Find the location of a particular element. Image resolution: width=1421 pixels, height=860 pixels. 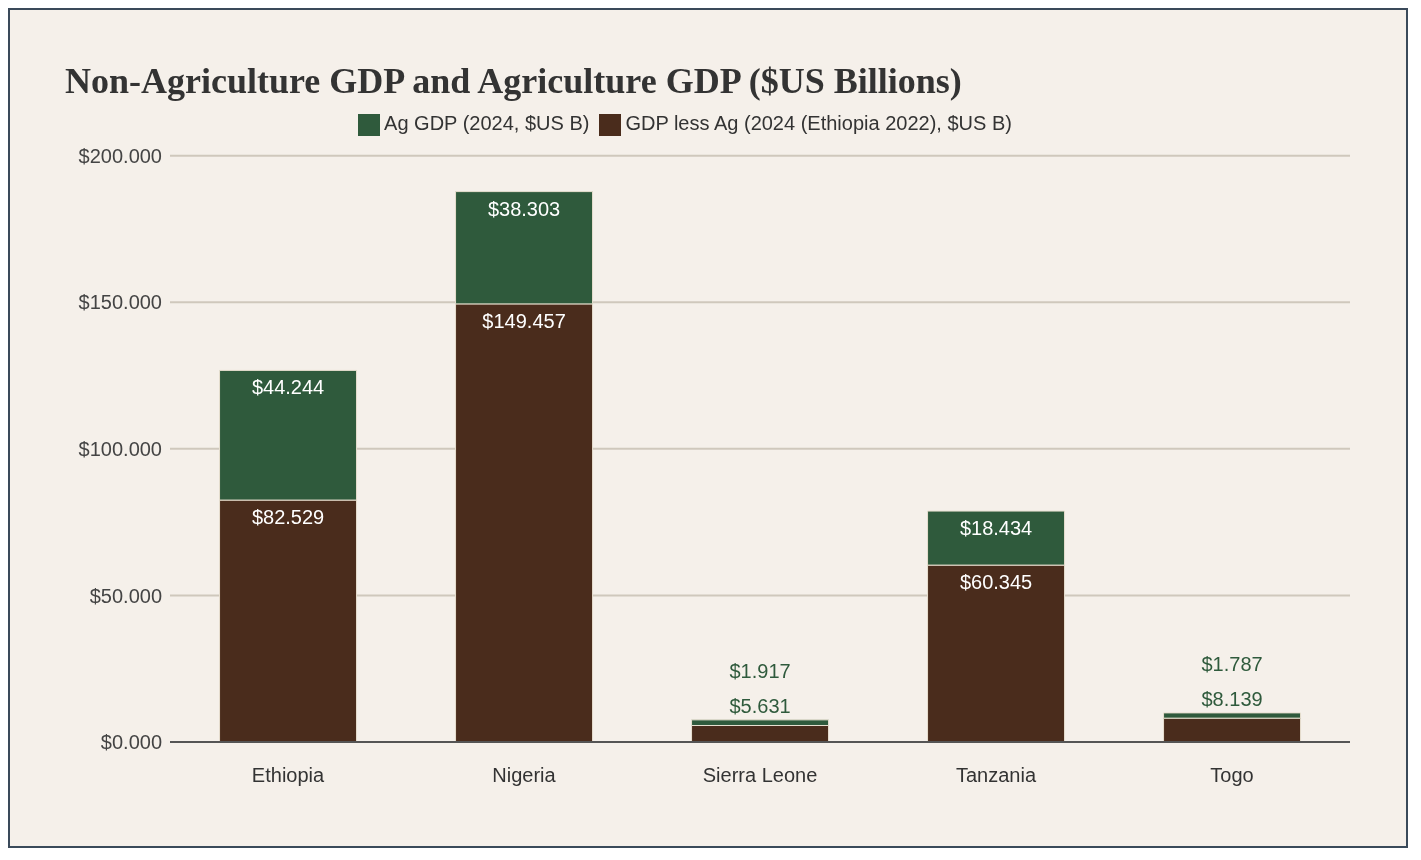

data-label: $38.303 is located at coordinates (524, 208).